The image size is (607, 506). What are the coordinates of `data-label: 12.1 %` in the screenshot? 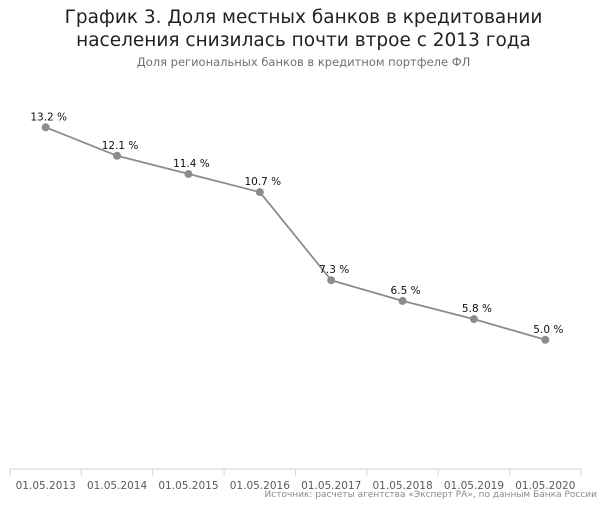 It's located at (120, 146).